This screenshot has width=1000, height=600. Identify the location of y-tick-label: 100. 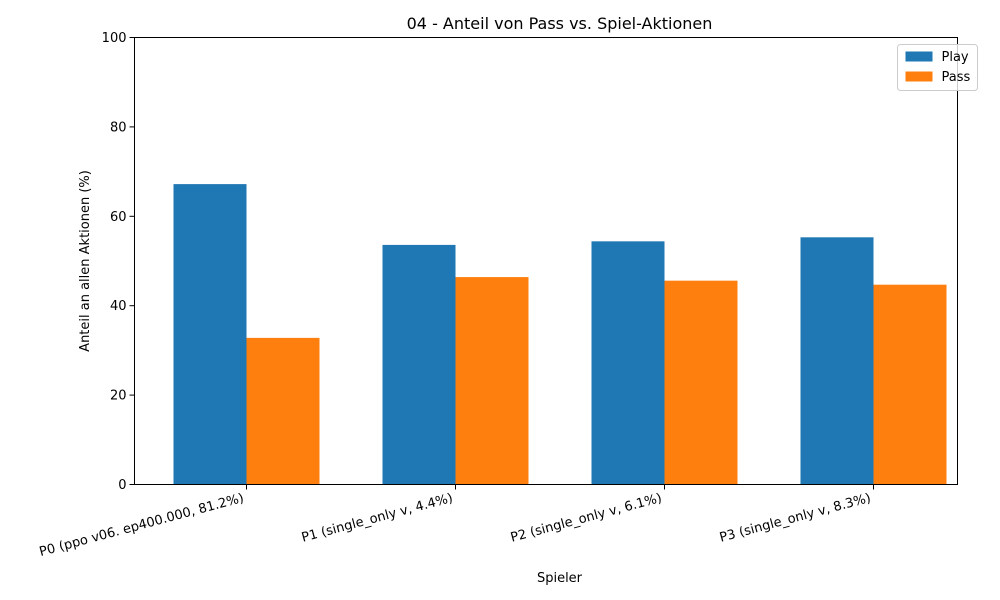
(114, 38).